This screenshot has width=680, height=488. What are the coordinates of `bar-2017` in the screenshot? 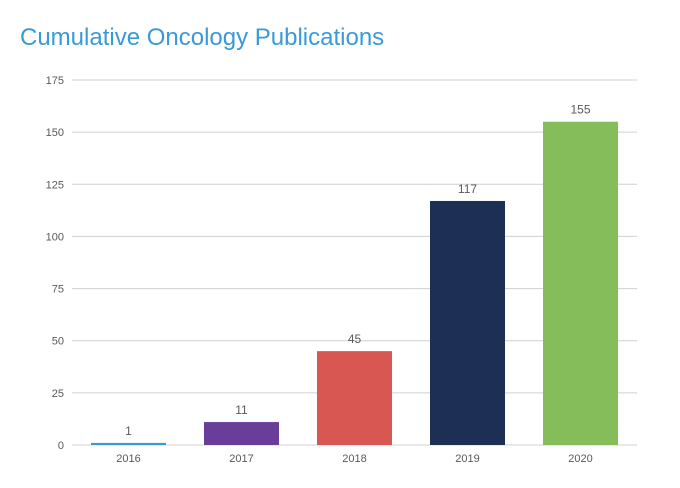 It's located at (241, 433).